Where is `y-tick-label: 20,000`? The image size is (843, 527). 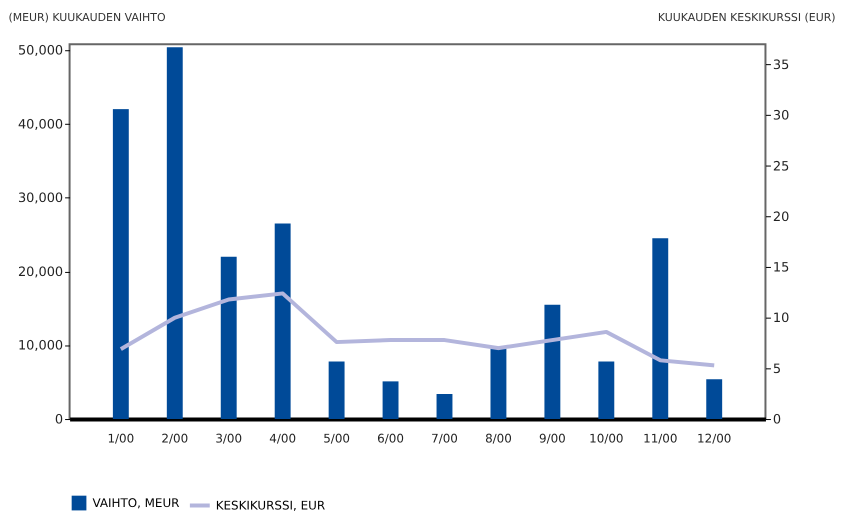
y-tick-label: 20,000 is located at coordinates (41, 272).